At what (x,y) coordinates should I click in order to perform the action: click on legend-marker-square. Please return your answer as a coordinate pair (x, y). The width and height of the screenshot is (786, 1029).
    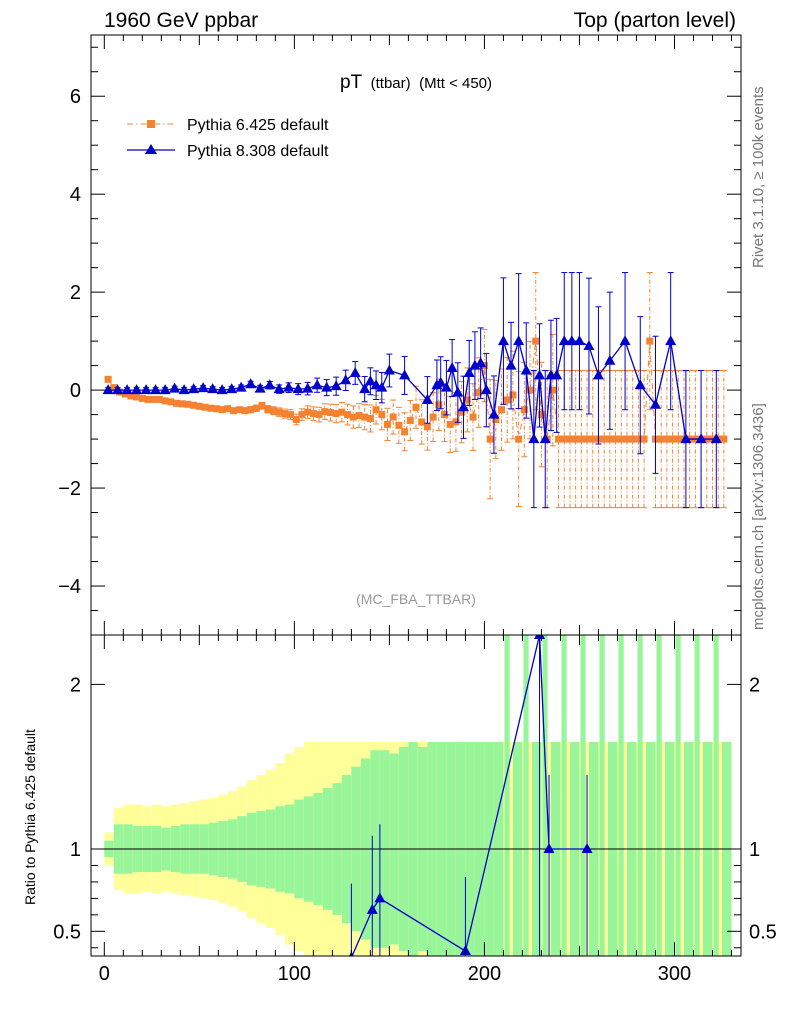
    Looking at the image, I should click on (151, 124).